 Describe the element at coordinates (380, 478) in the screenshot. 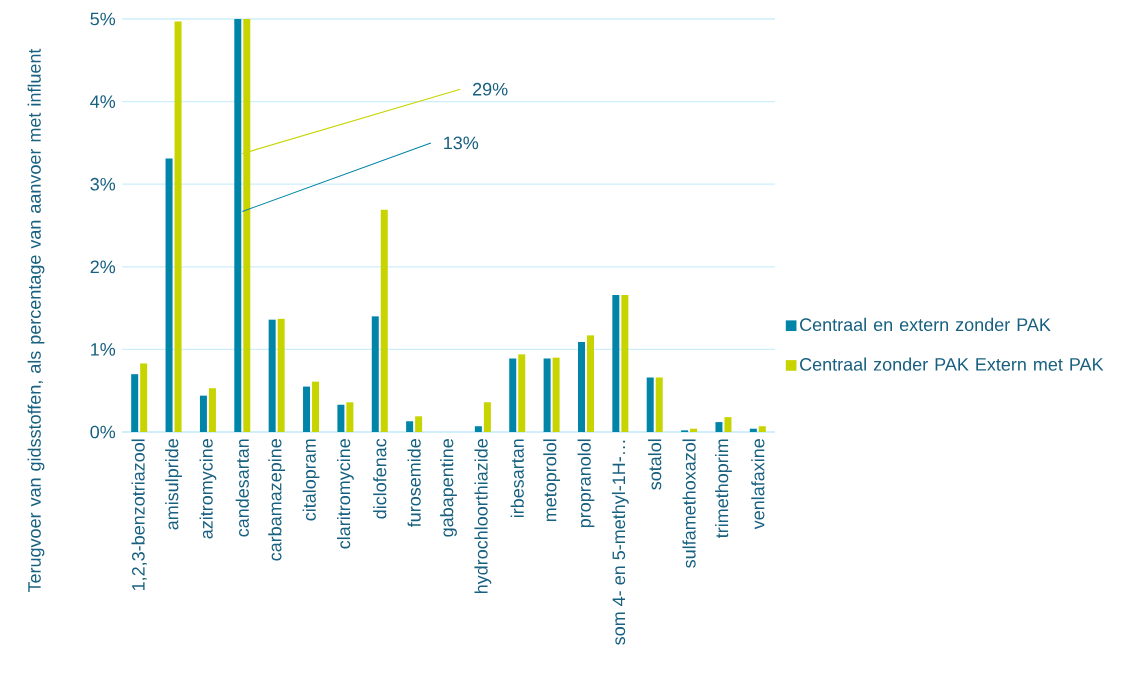

I see `x-tick-label: diclofenac` at that location.